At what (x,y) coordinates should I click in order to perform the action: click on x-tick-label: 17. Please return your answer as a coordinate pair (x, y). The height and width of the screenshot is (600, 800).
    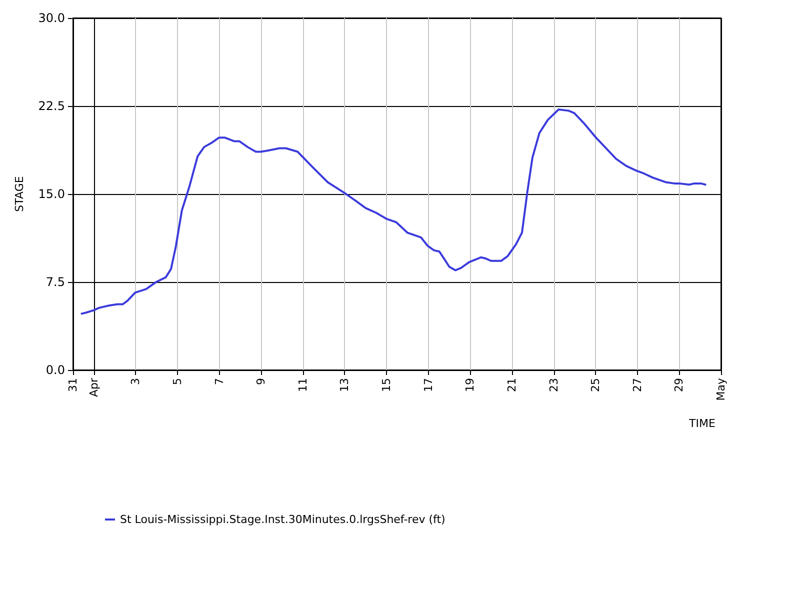
    Looking at the image, I should click on (428, 385).